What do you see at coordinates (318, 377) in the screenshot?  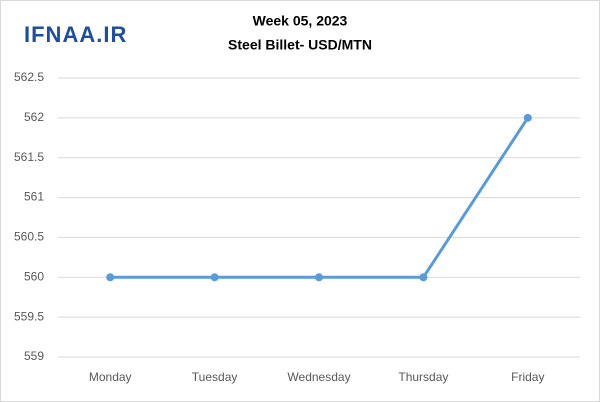 I see `x-tick-label: Wednesday` at bounding box center [318, 377].